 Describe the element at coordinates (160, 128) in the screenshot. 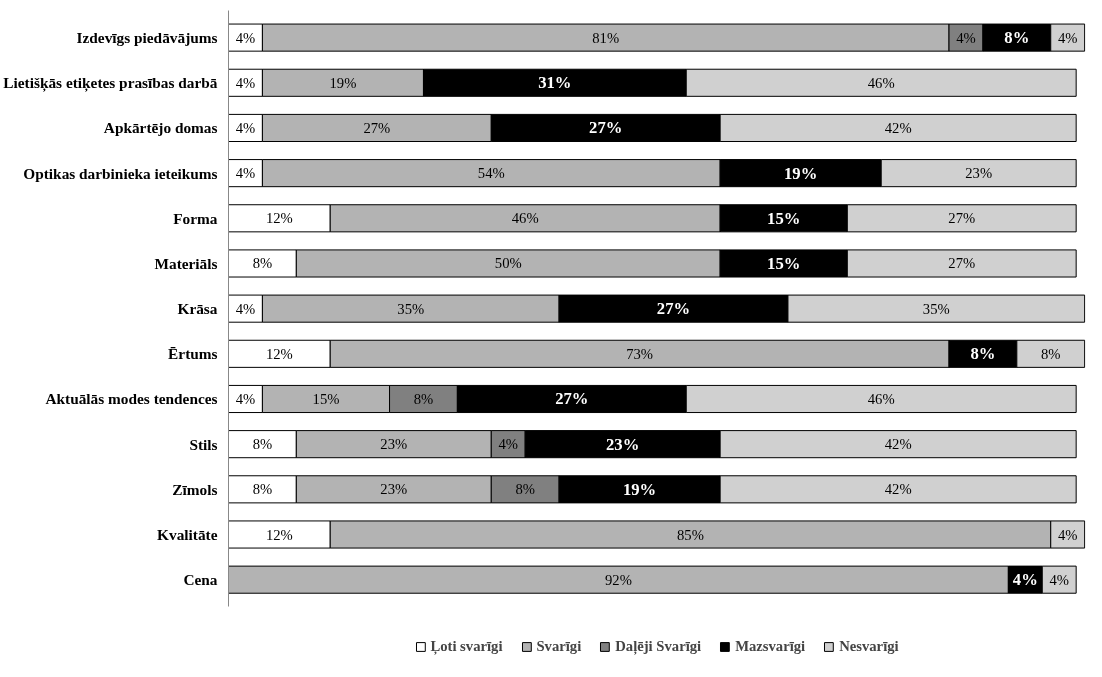

I see `y-tick-label: Apkārtējo domas` at that location.